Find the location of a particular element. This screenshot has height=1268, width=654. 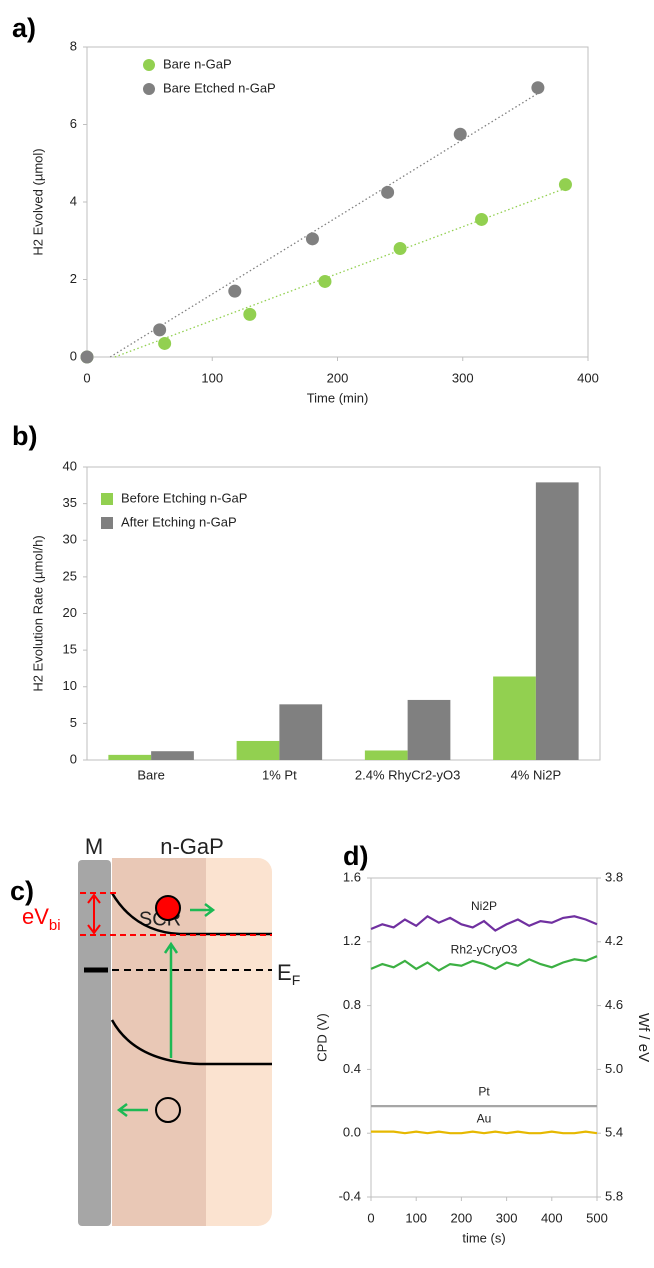

y-tick-label: 40 is located at coordinates (70, 465).